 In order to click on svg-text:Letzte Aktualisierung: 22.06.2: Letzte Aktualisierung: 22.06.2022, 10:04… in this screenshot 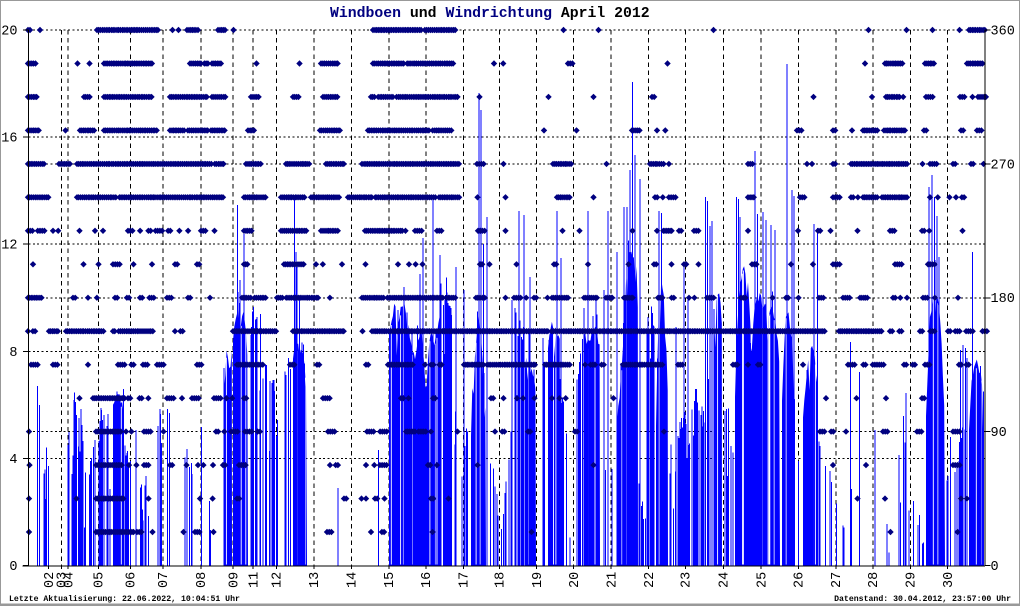, I will do `click(124, 599)`.